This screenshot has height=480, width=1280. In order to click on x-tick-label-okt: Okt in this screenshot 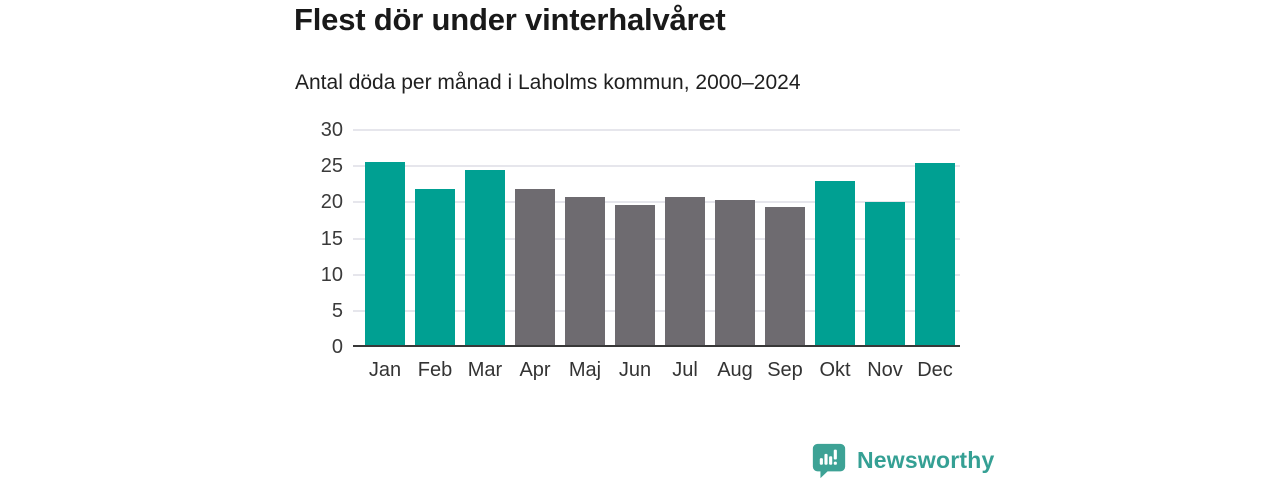, I will do `click(835, 370)`.